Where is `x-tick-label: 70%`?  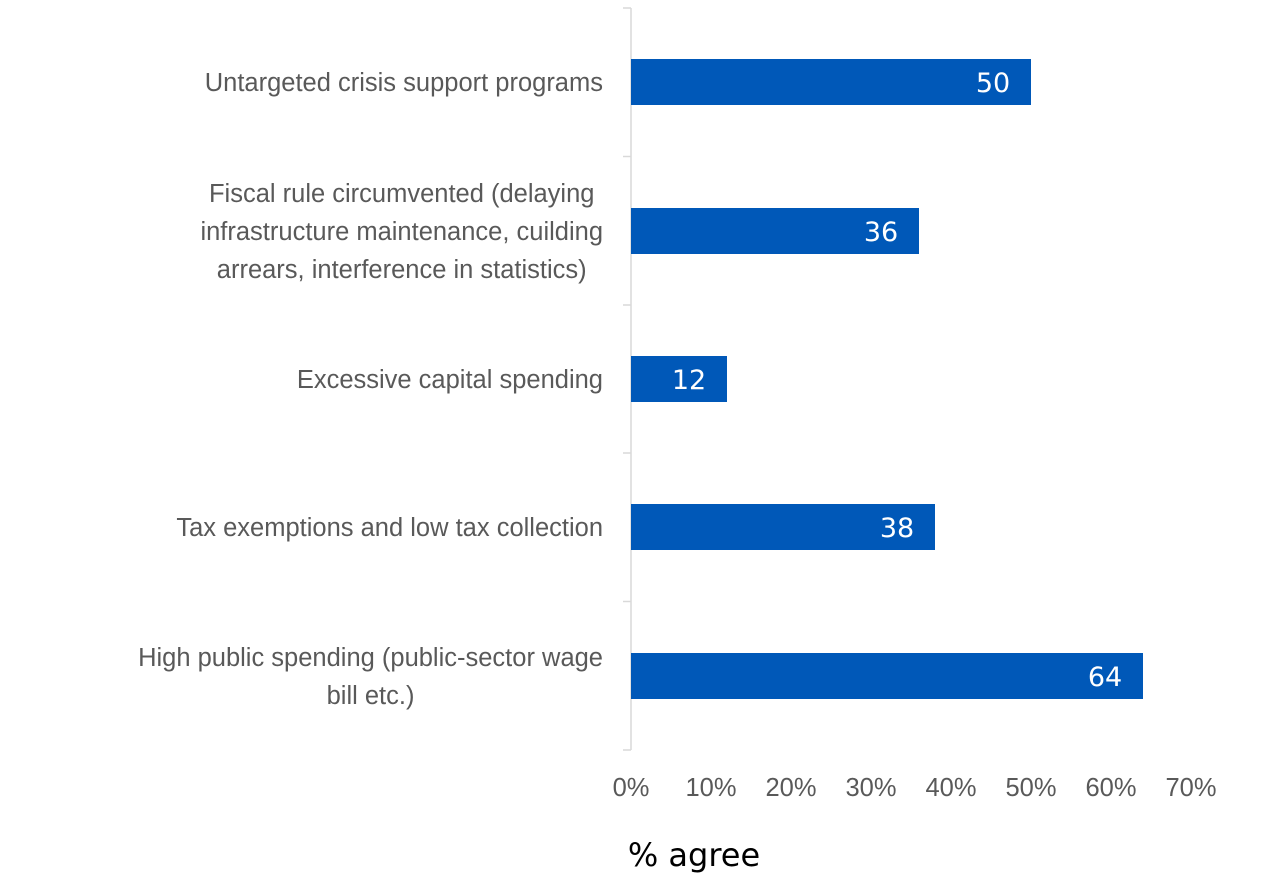
x-tick-label: 70% is located at coordinates (1190, 788).